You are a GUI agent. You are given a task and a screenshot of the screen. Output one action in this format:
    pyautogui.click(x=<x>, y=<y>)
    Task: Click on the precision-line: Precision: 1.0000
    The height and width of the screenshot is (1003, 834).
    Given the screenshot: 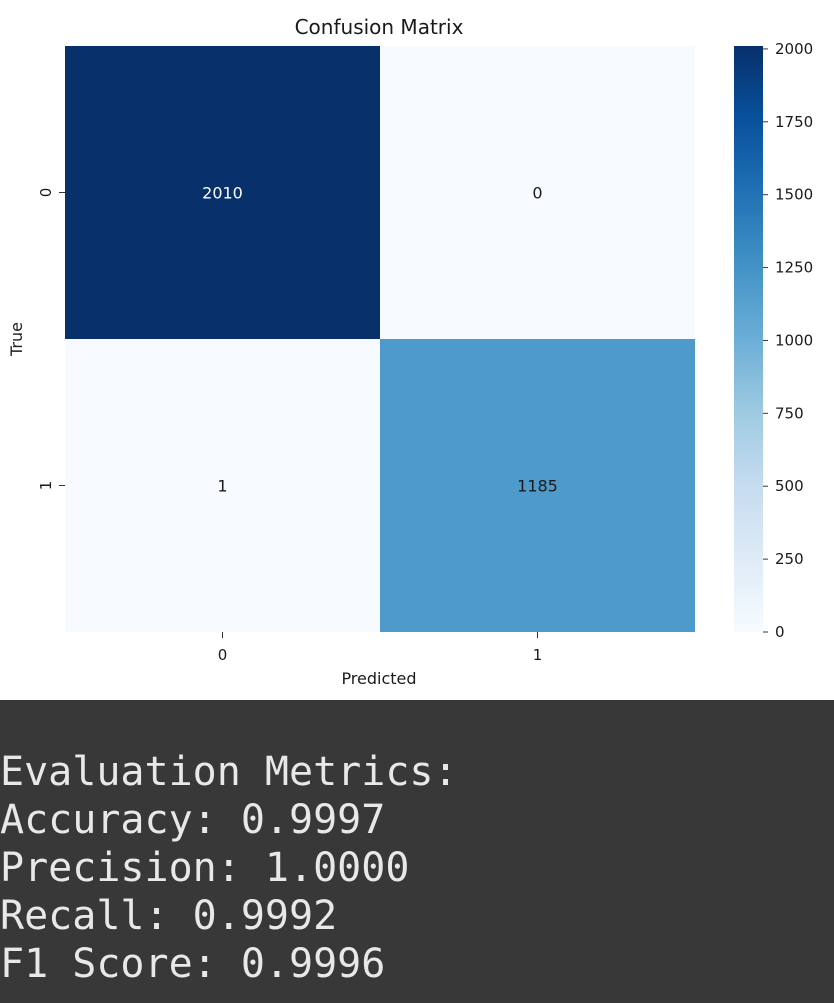 What is the action you would take?
    pyautogui.click(x=205, y=868)
    